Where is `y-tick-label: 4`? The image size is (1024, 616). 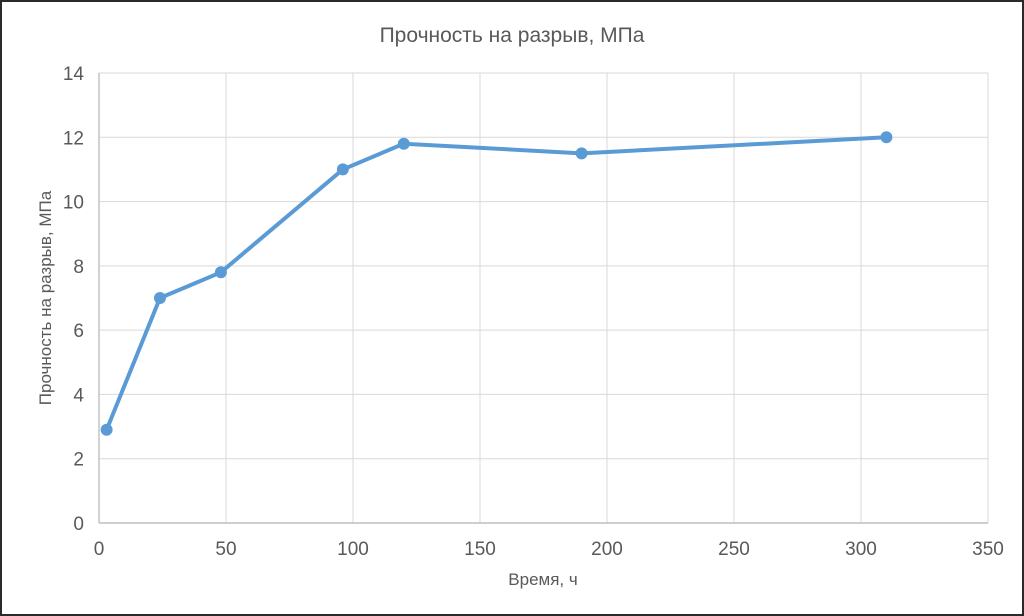
y-tick-label: 4 is located at coordinates (78, 395).